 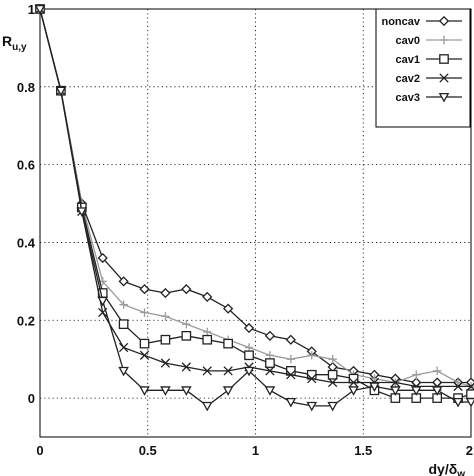 What do you see at coordinates (408, 41) in the screenshot?
I see `legend-label-cav0: cav0` at bounding box center [408, 41].